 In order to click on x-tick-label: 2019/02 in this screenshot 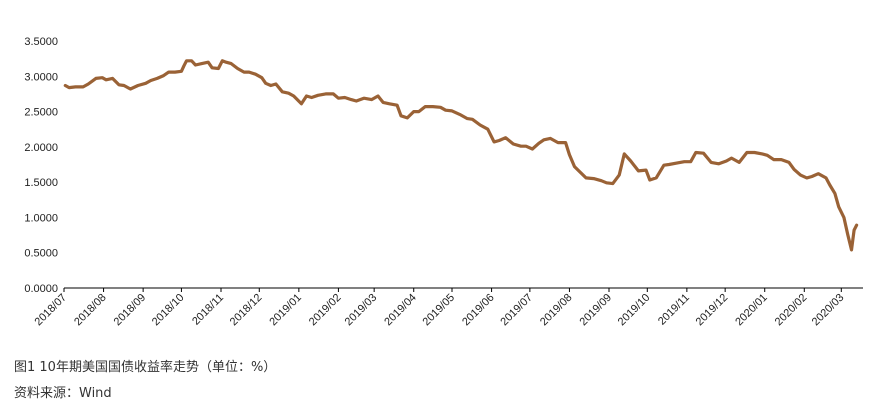, I will do `click(325, 310)`.